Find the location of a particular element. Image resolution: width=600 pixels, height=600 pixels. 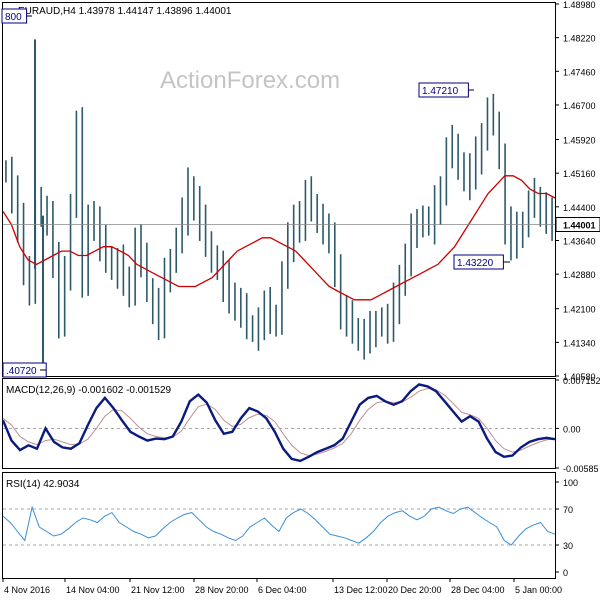

price-tick-label: 1.41340 is located at coordinates (579, 343).